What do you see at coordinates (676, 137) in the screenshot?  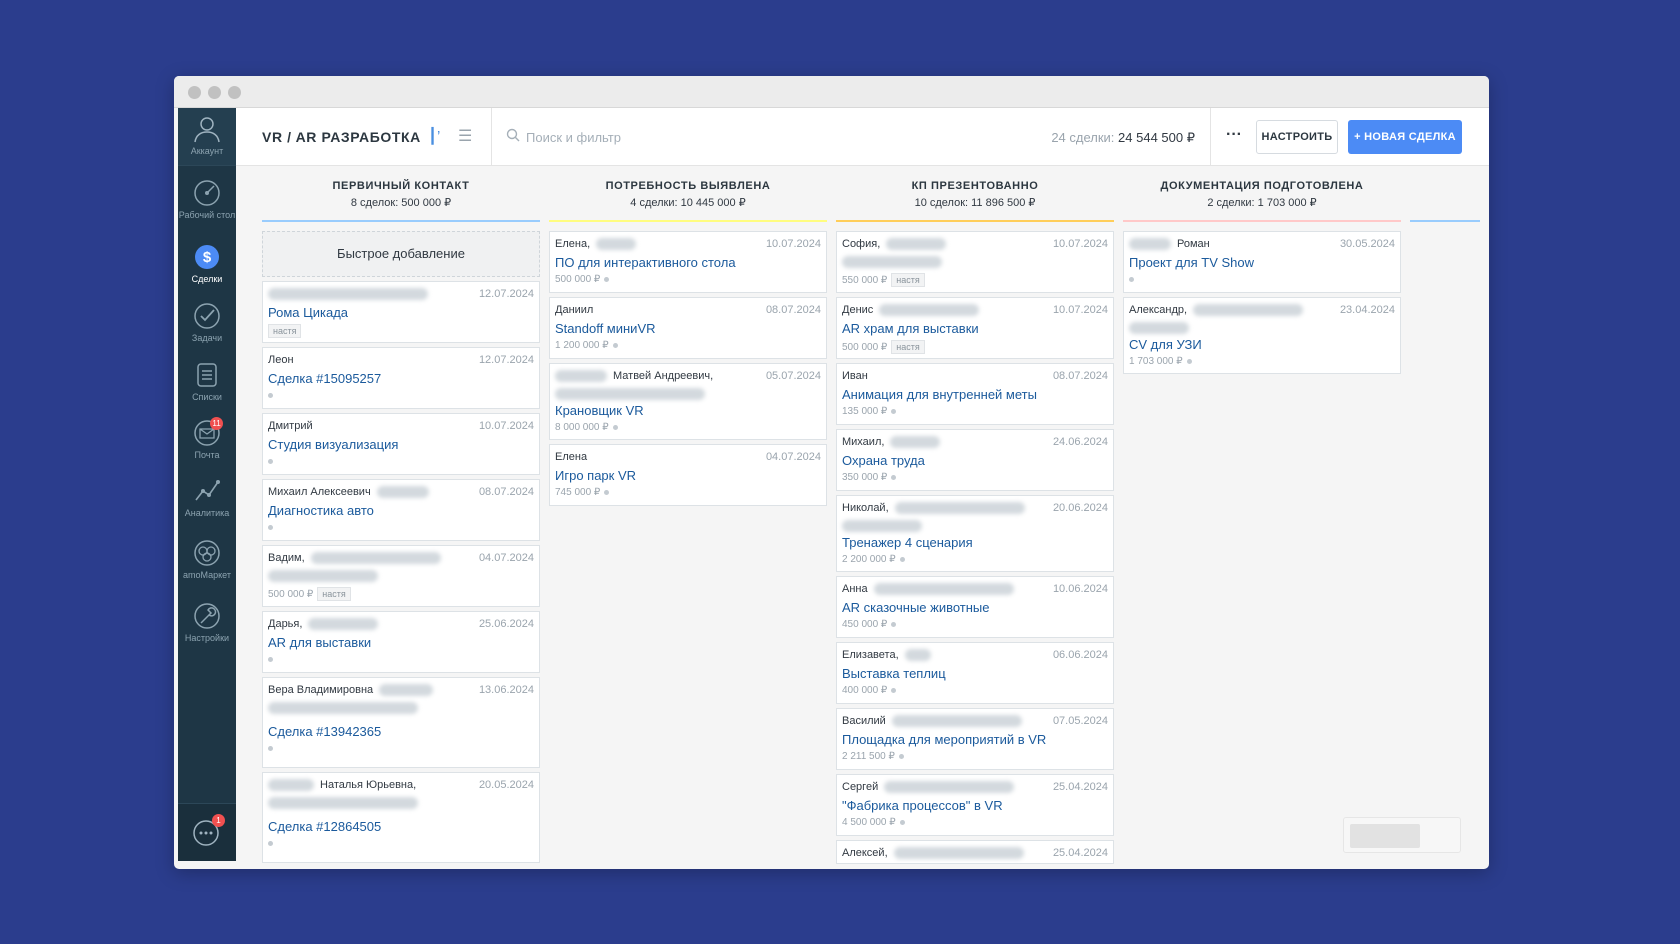 I see `search-input` at bounding box center [676, 137].